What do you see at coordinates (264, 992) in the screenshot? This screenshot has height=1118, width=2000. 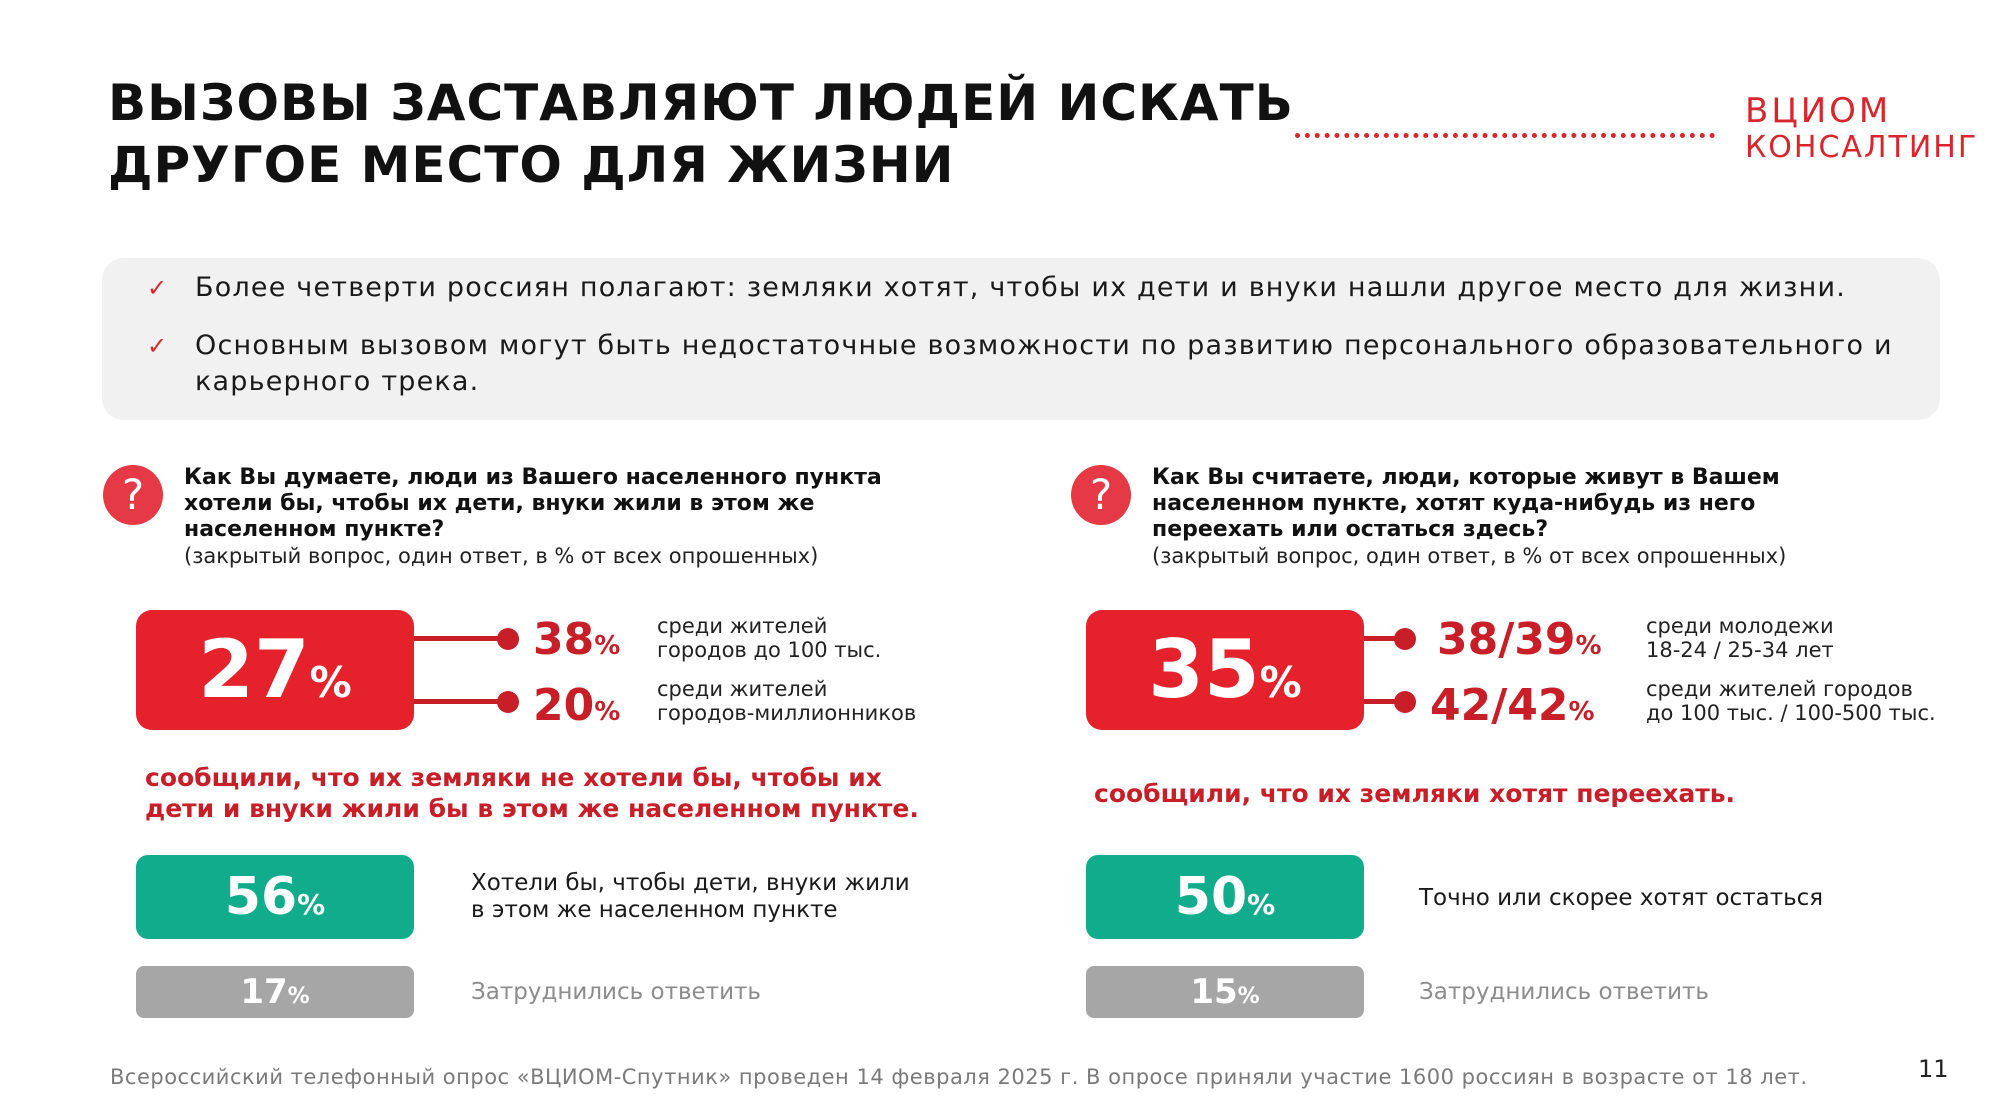 I see `left-grey-value: 17` at bounding box center [264, 992].